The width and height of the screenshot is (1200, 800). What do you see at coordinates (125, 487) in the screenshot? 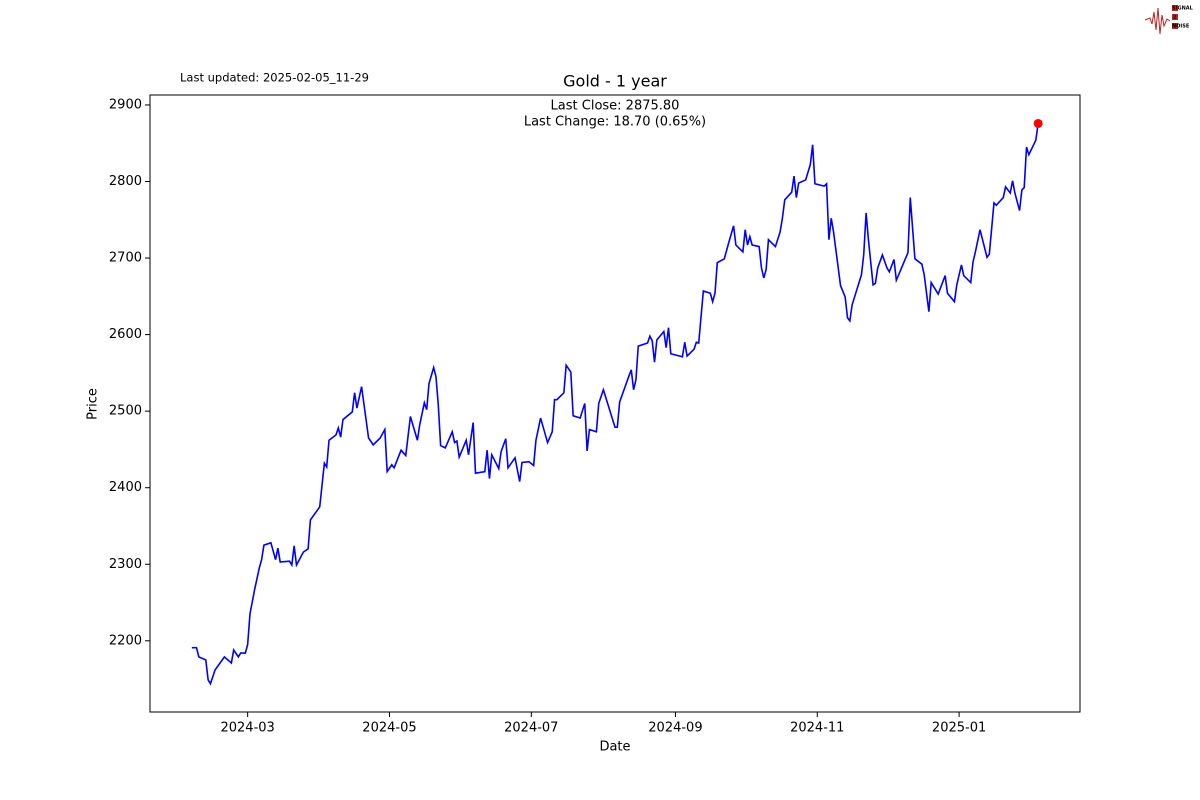
I see `y-tick-label: 2400` at bounding box center [125, 487].